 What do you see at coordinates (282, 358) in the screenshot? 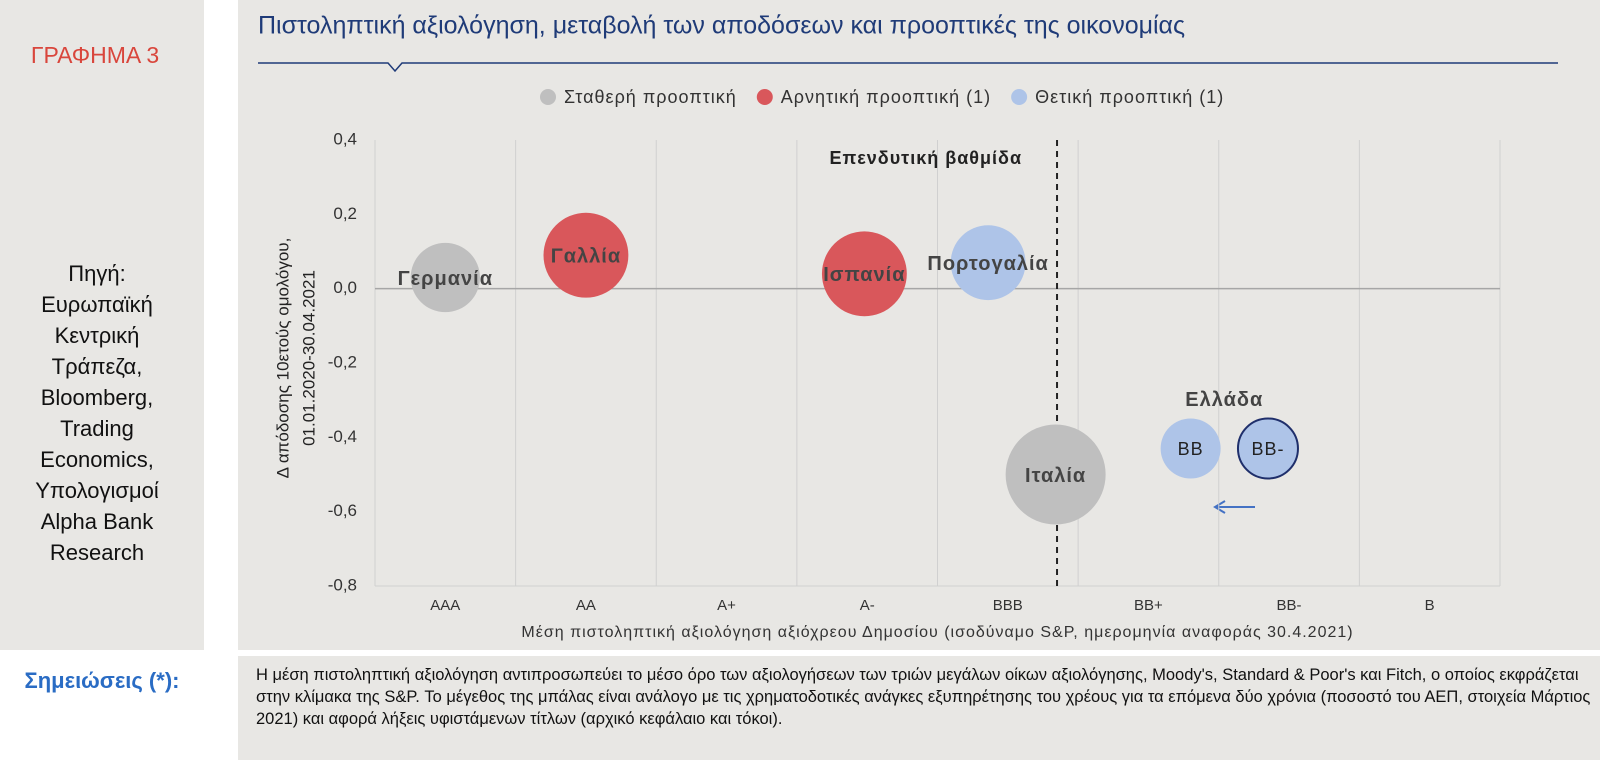
I see `y-axis-label: Δ απόδοσης 10ετούς ομολόγου,` at bounding box center [282, 358].